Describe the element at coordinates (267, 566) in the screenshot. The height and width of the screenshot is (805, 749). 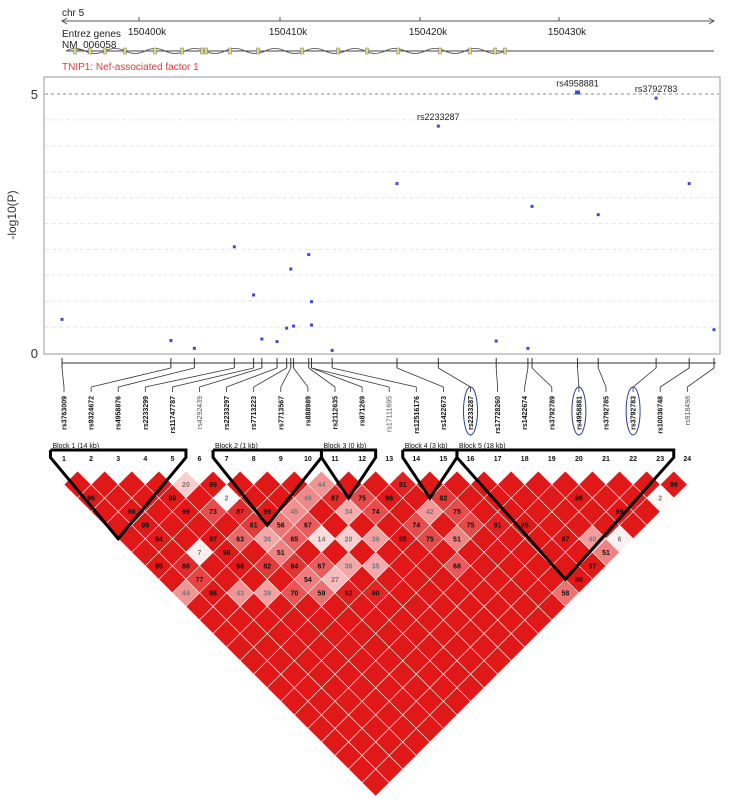
I see `ld-value-label: 82` at that location.